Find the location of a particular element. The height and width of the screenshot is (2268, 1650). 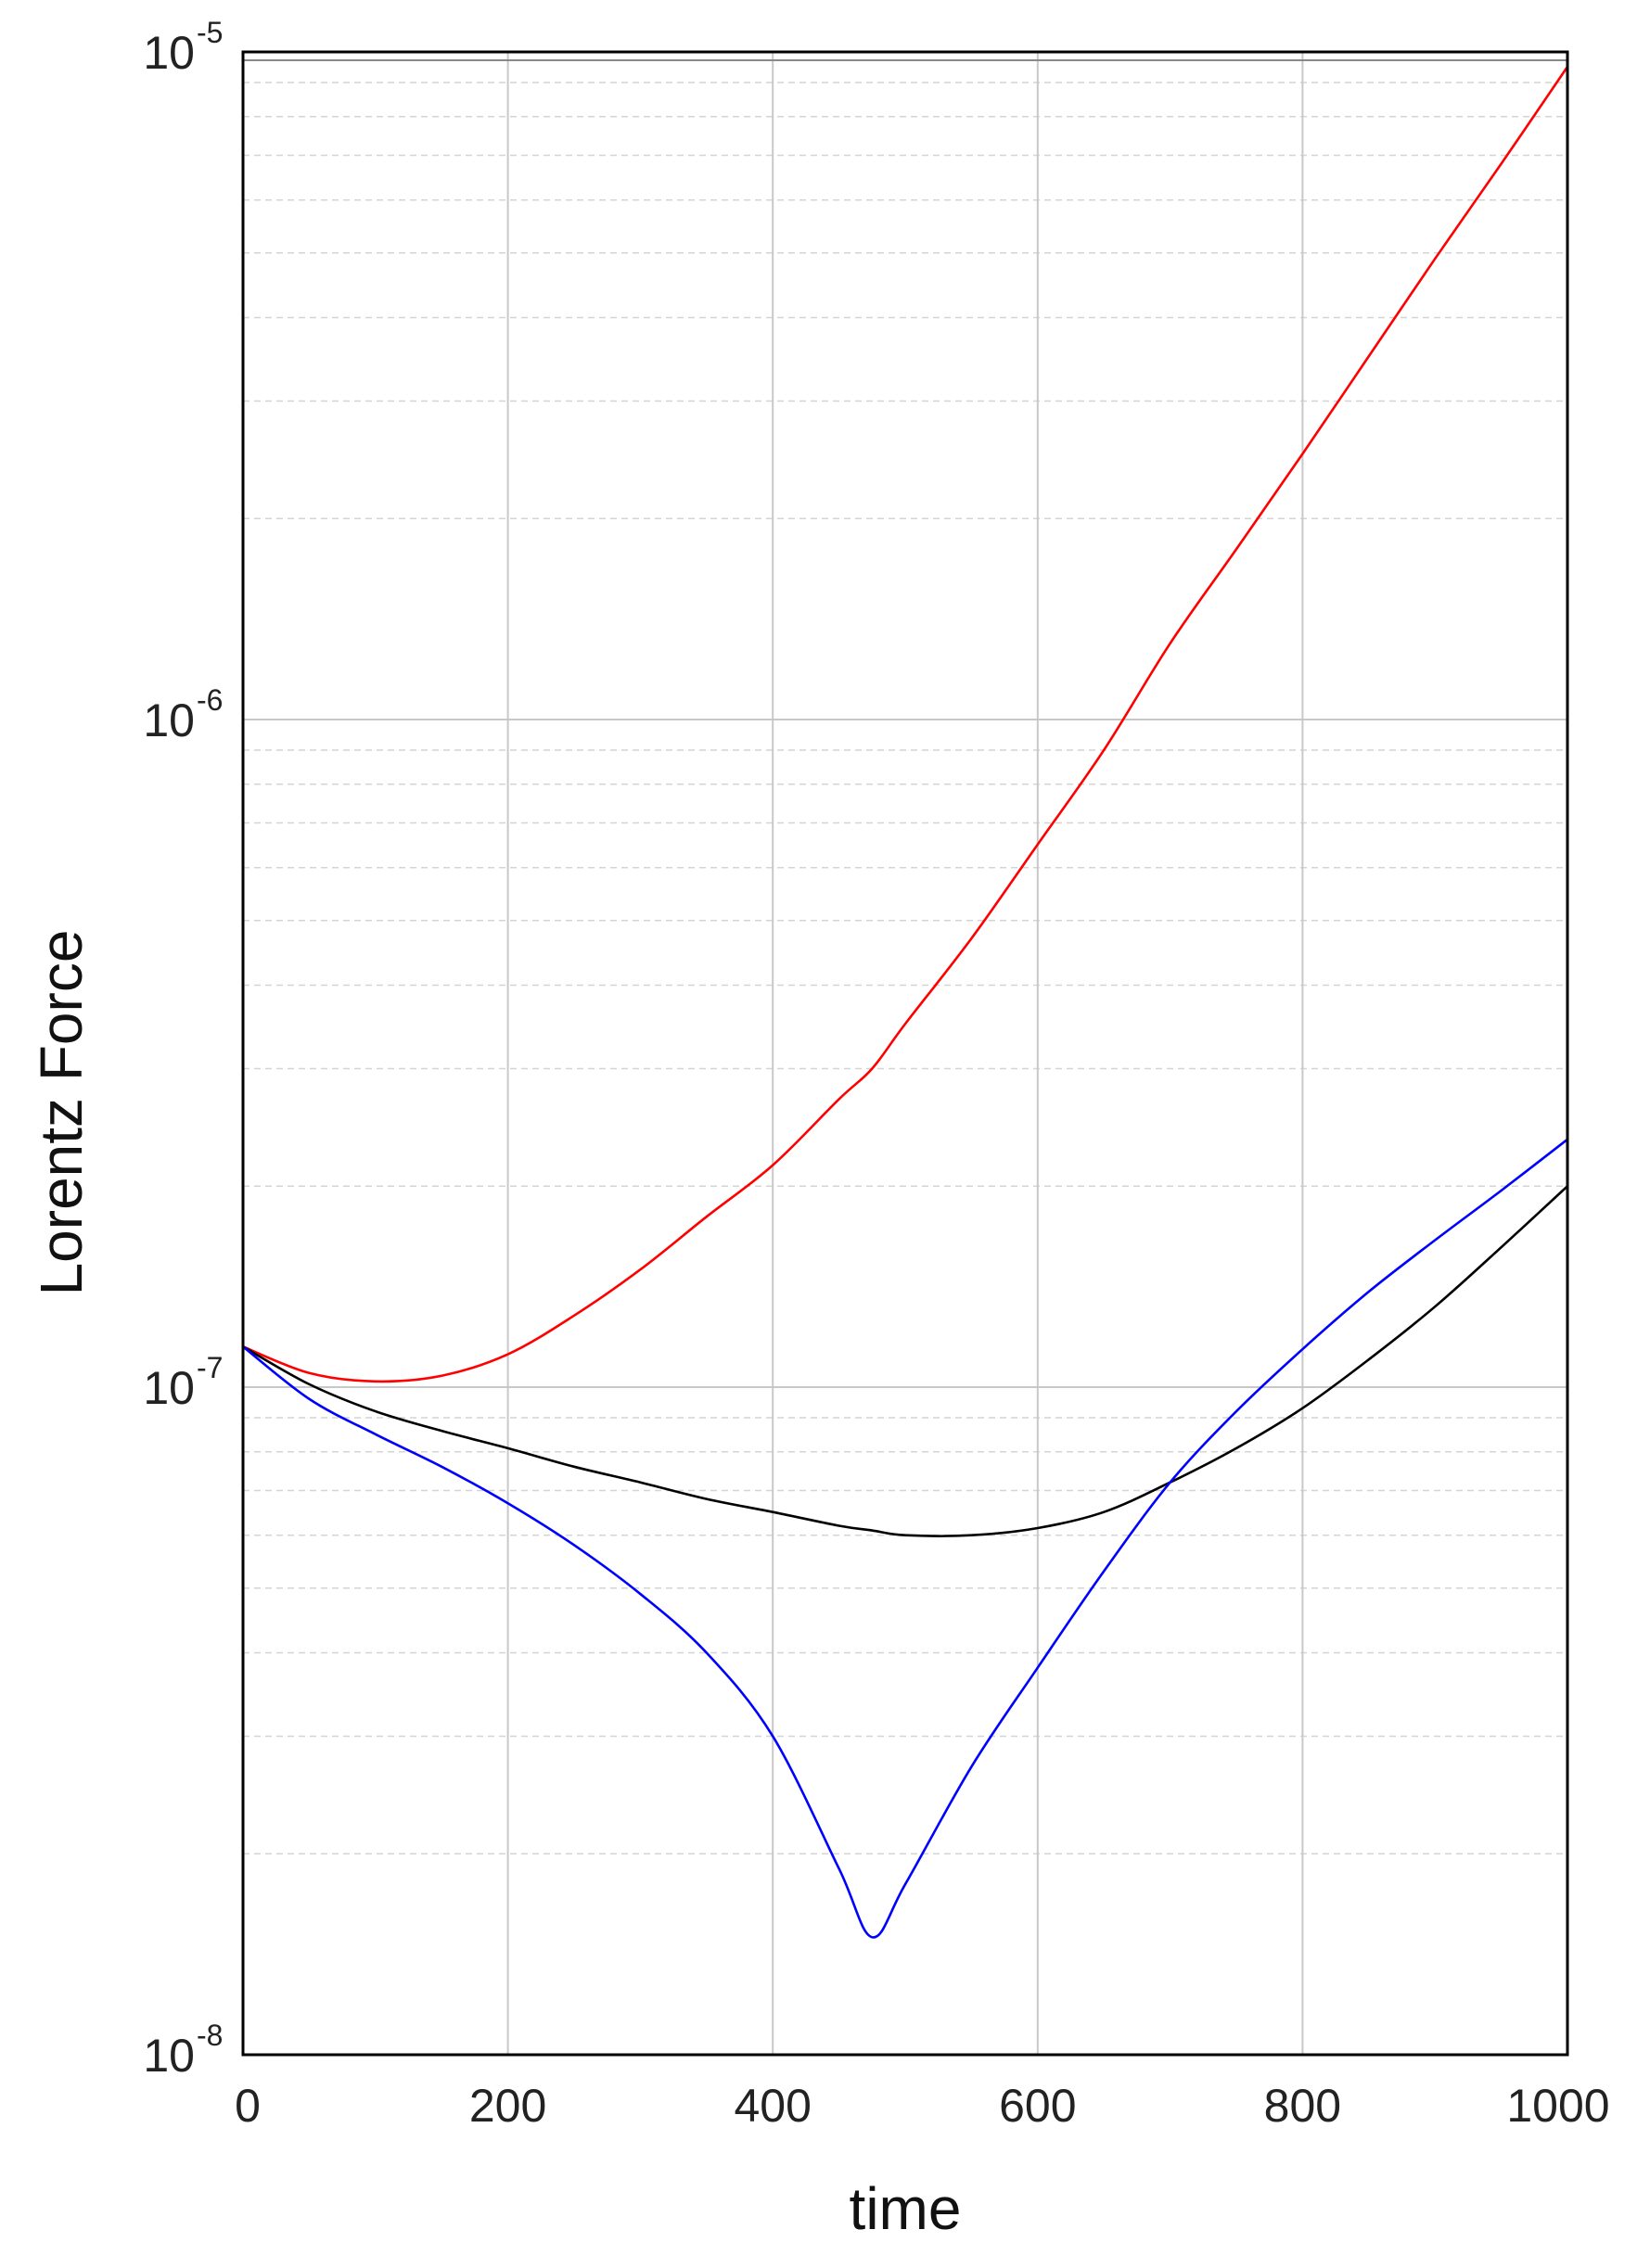

y-tick-exponent: -8 is located at coordinates (210, 2035).